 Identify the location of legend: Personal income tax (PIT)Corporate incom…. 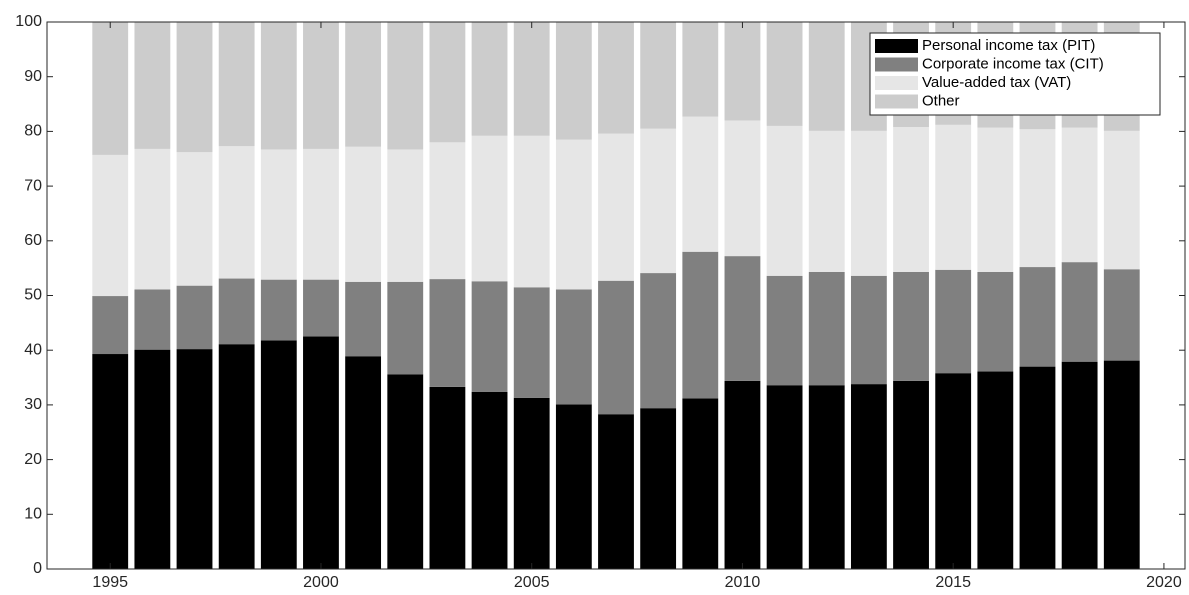
(1015, 74).